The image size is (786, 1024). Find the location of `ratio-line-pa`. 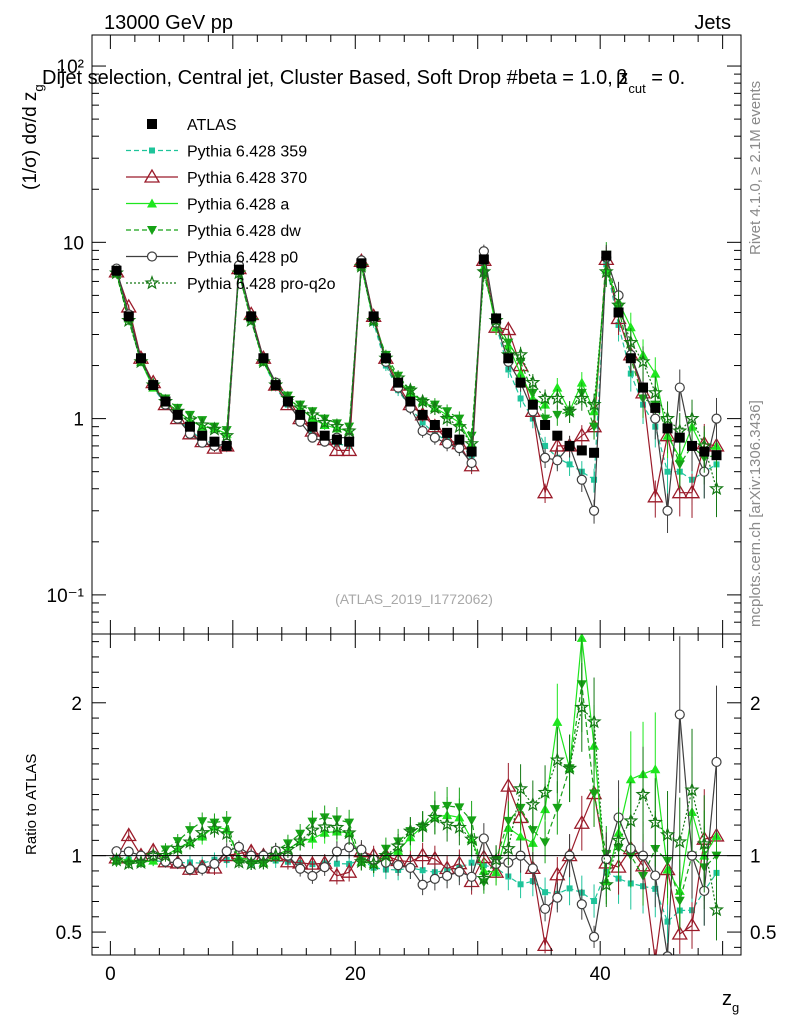

ratio-line-pa is located at coordinates (661, 830).